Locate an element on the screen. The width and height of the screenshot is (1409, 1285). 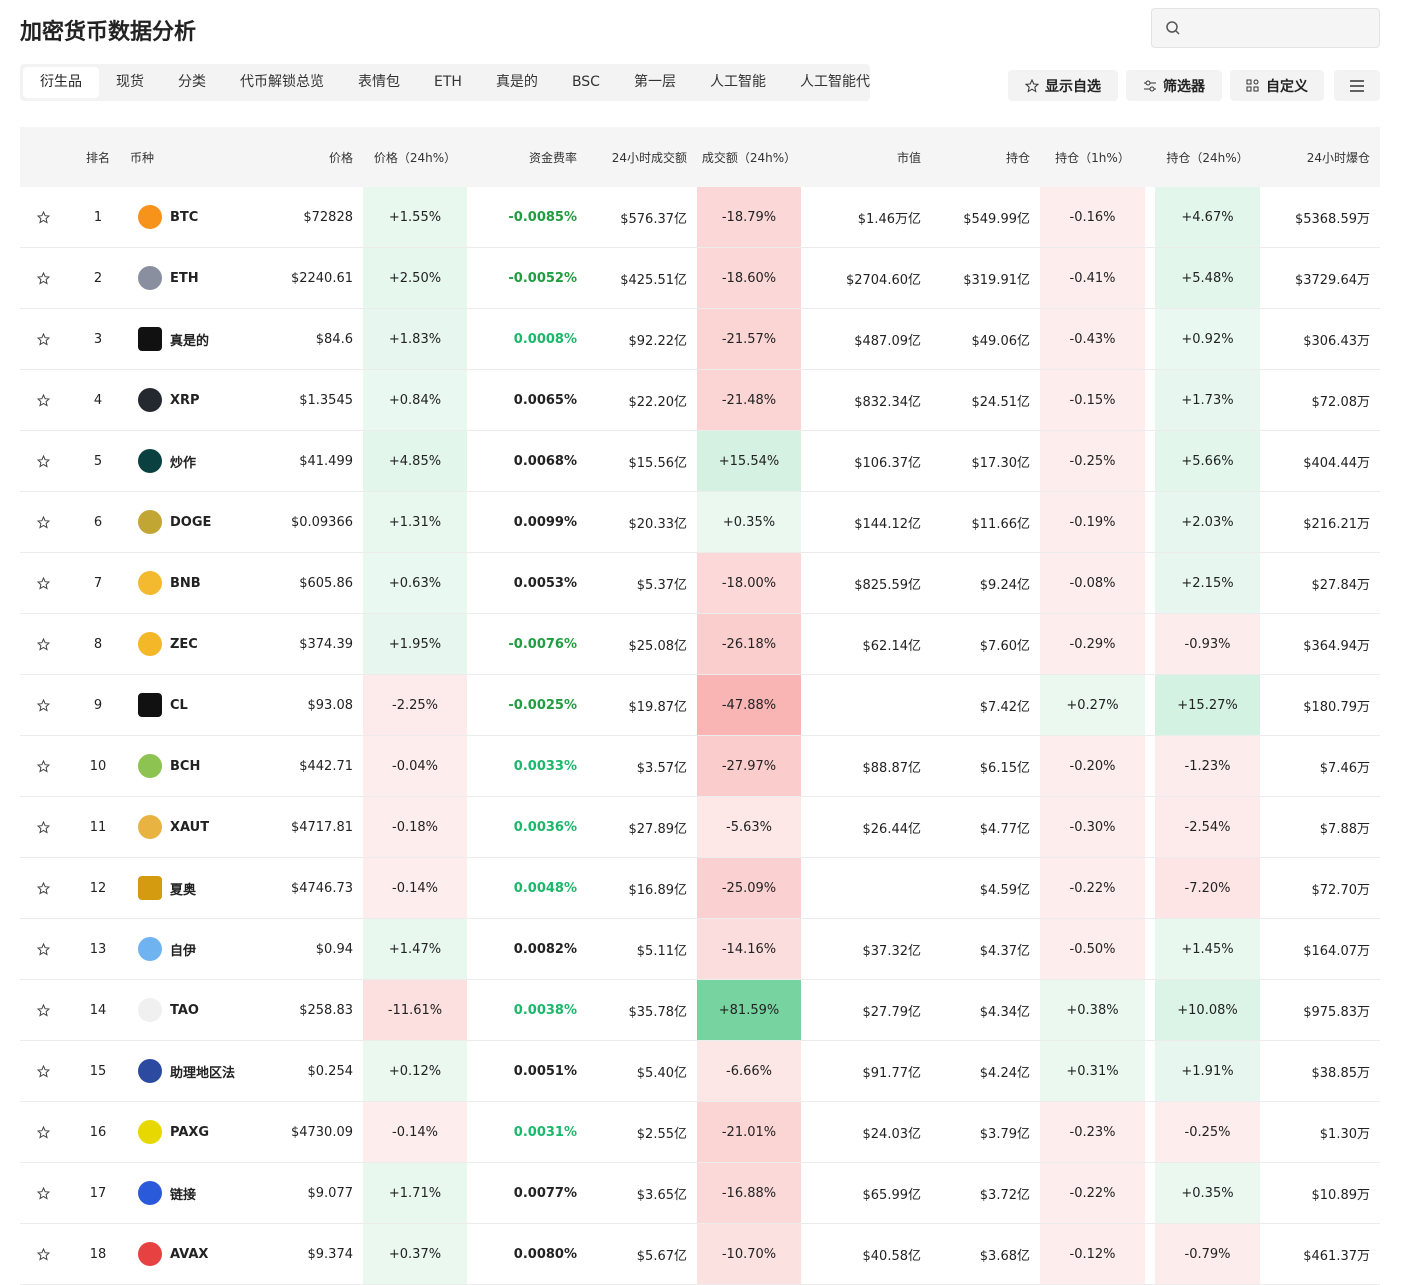
header-cell: 排名 is located at coordinates (97, 157).